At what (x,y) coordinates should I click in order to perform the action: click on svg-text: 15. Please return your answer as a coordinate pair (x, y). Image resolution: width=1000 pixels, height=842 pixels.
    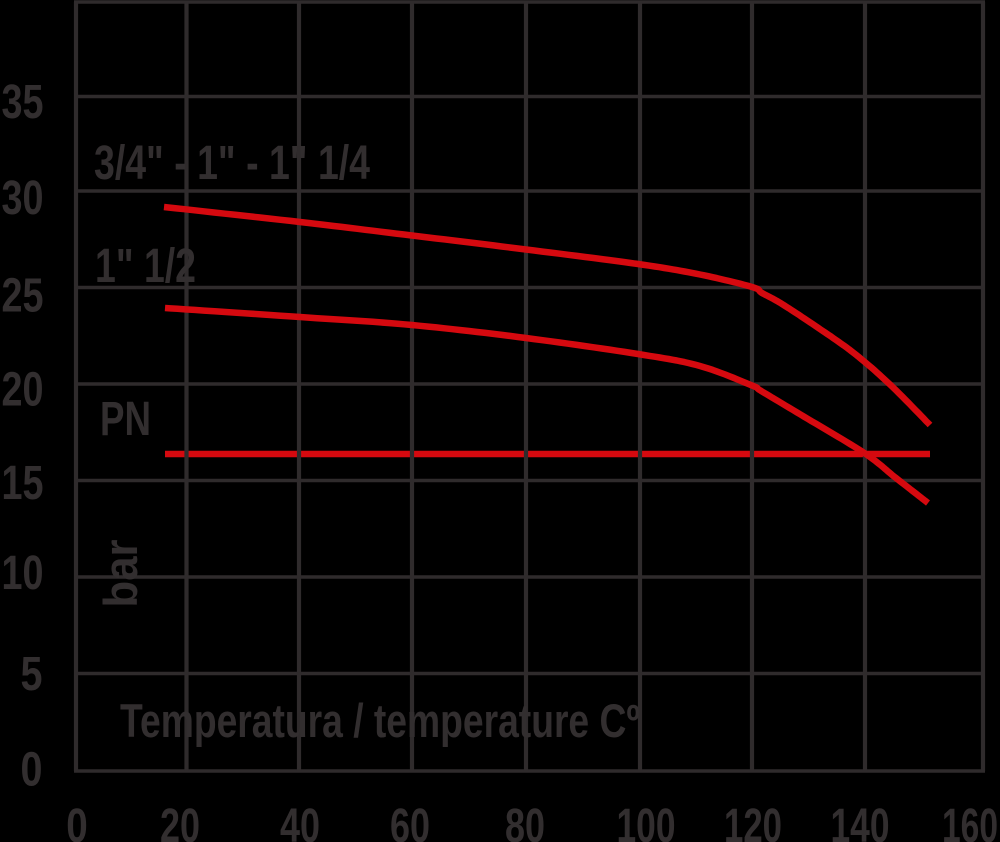
    Looking at the image, I should click on (23, 483).